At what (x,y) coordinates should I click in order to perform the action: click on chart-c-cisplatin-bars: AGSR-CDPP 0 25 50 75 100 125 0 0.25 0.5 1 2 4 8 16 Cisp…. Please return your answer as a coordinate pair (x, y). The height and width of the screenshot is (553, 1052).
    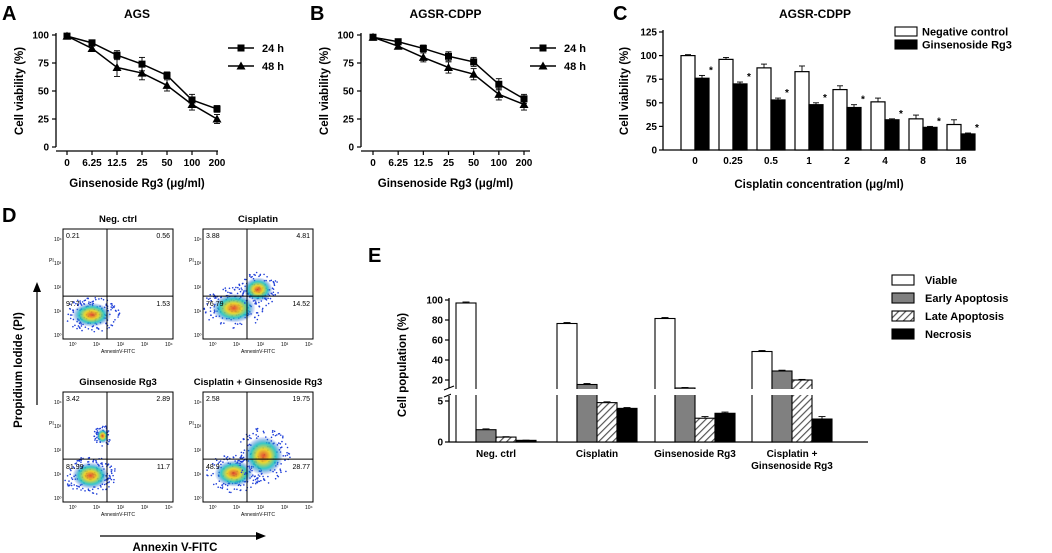
    Looking at the image, I should click on (815, 99).